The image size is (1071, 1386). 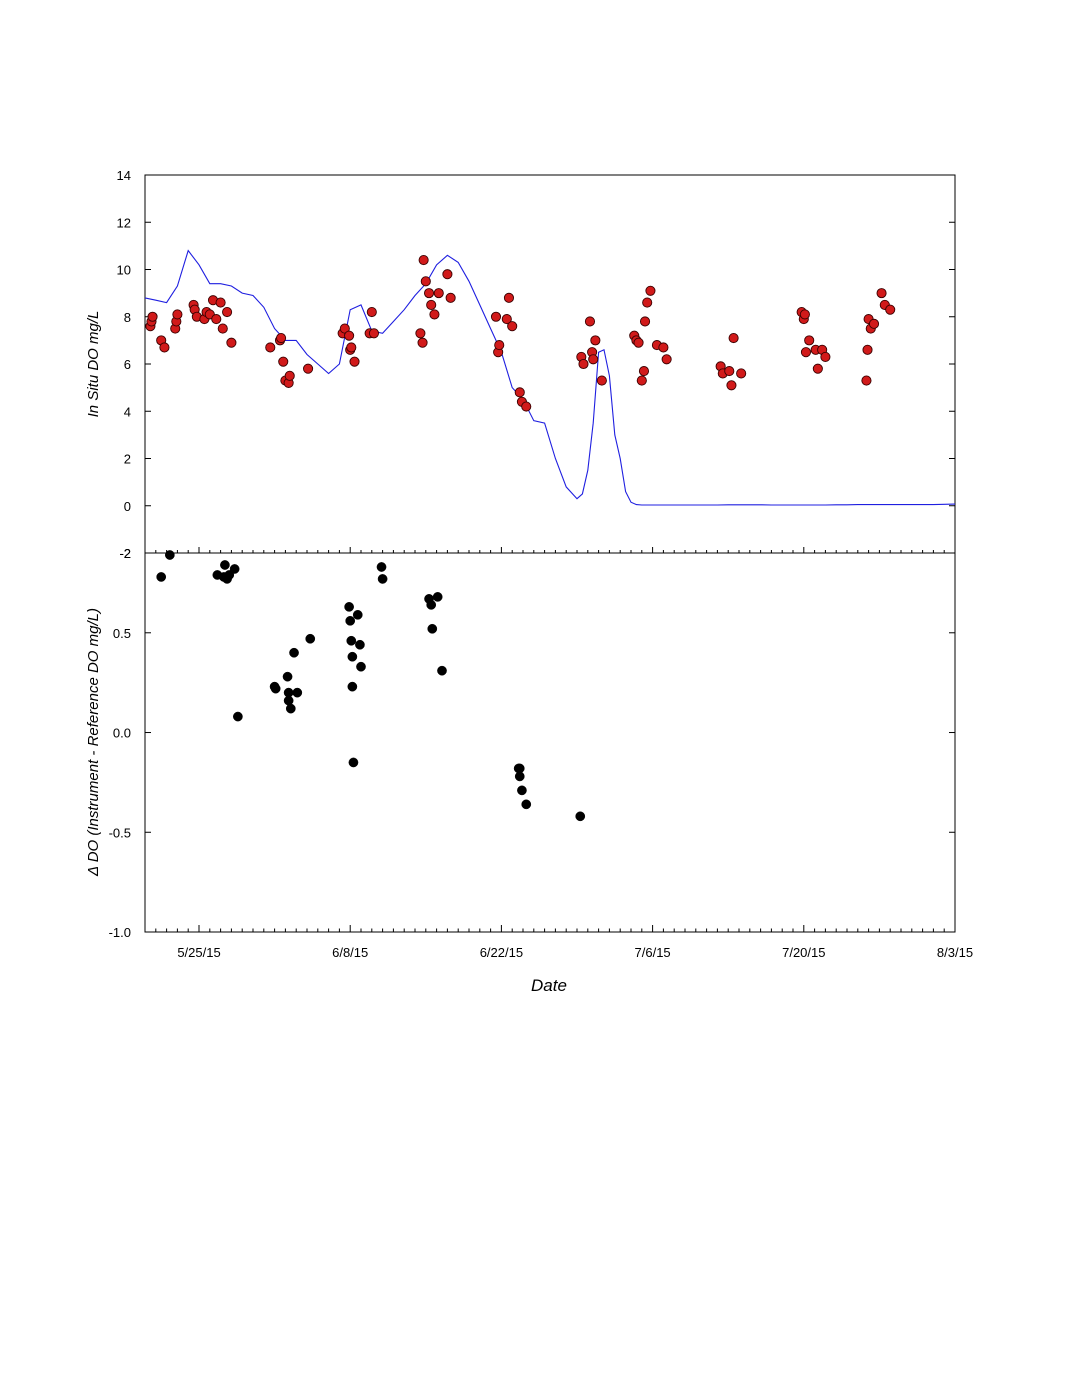 What do you see at coordinates (520, 333) in the screenshot?
I see `top-reference-points` at bounding box center [520, 333].